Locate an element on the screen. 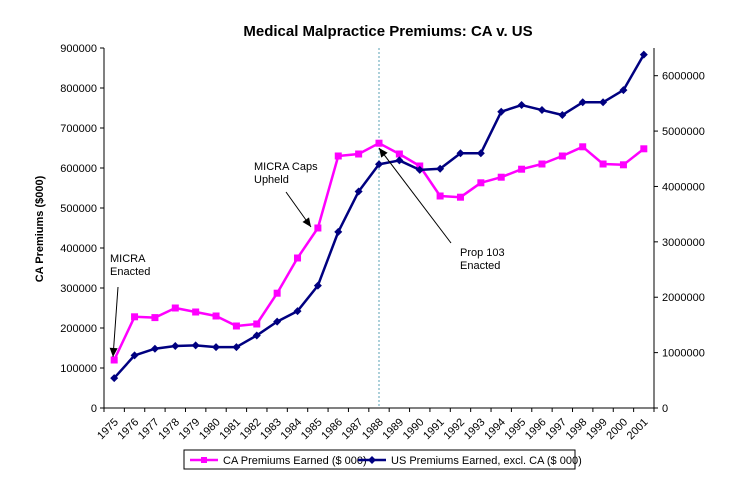  x-tick-label: 1996 is located at coordinates (536, 429).